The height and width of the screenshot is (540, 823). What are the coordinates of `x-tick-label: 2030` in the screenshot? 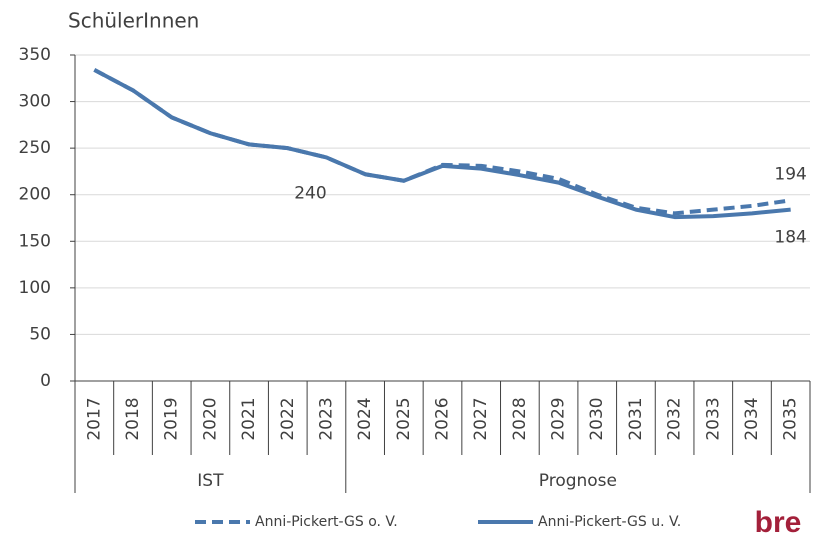 It's located at (597, 418).